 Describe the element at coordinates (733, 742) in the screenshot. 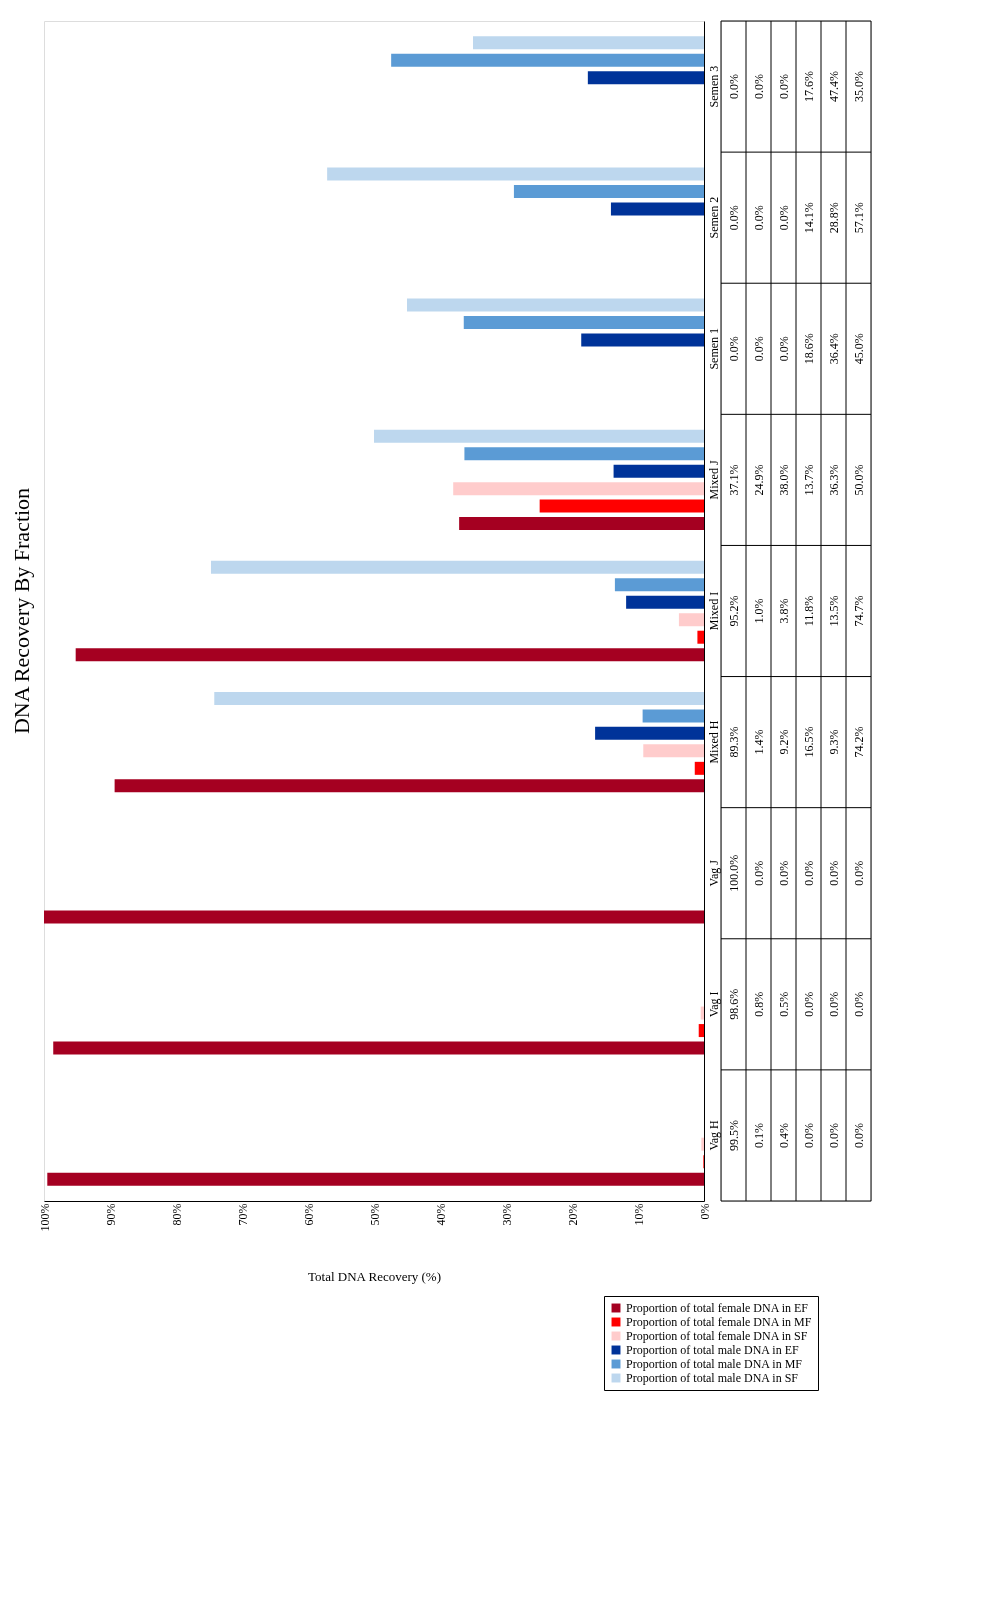

I see `data-label: 89.3%` at that location.